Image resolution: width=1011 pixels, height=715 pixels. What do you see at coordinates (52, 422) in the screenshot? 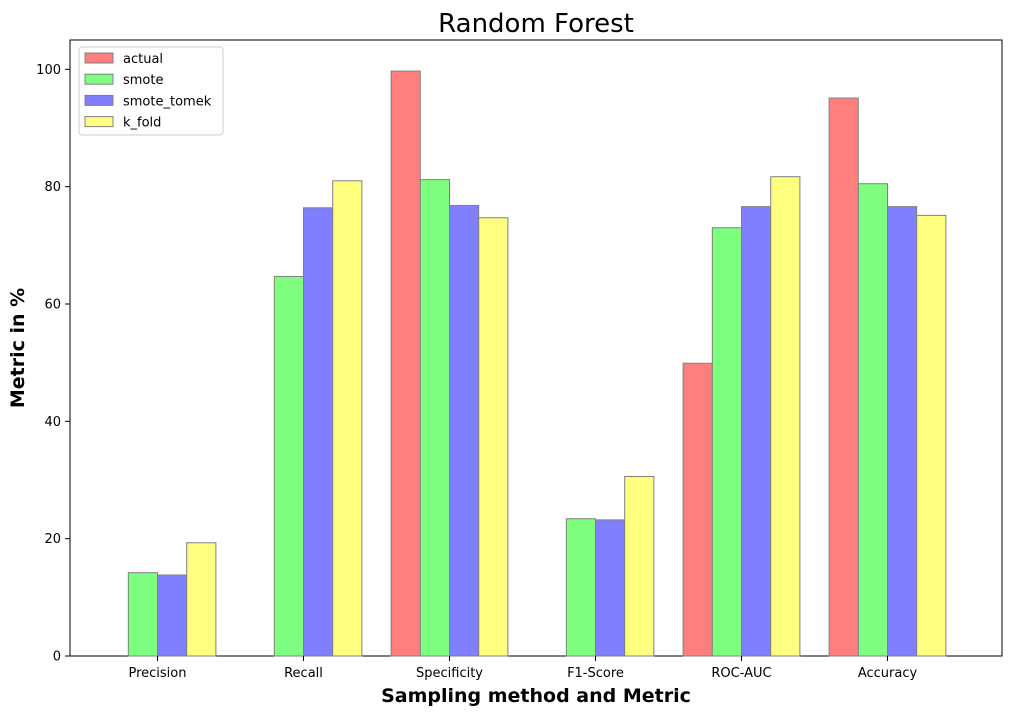
I see `y-tick-label: 40` at bounding box center [52, 422].